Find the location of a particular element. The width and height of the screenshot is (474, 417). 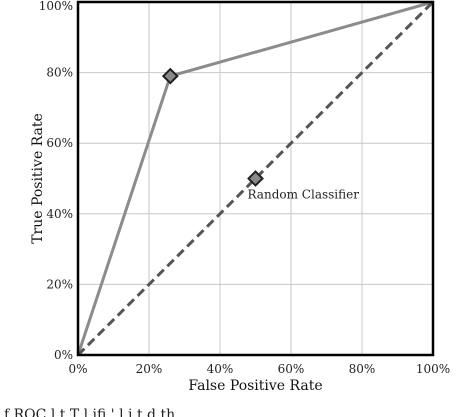

y-tick-label: 60% is located at coordinates (59, 143).